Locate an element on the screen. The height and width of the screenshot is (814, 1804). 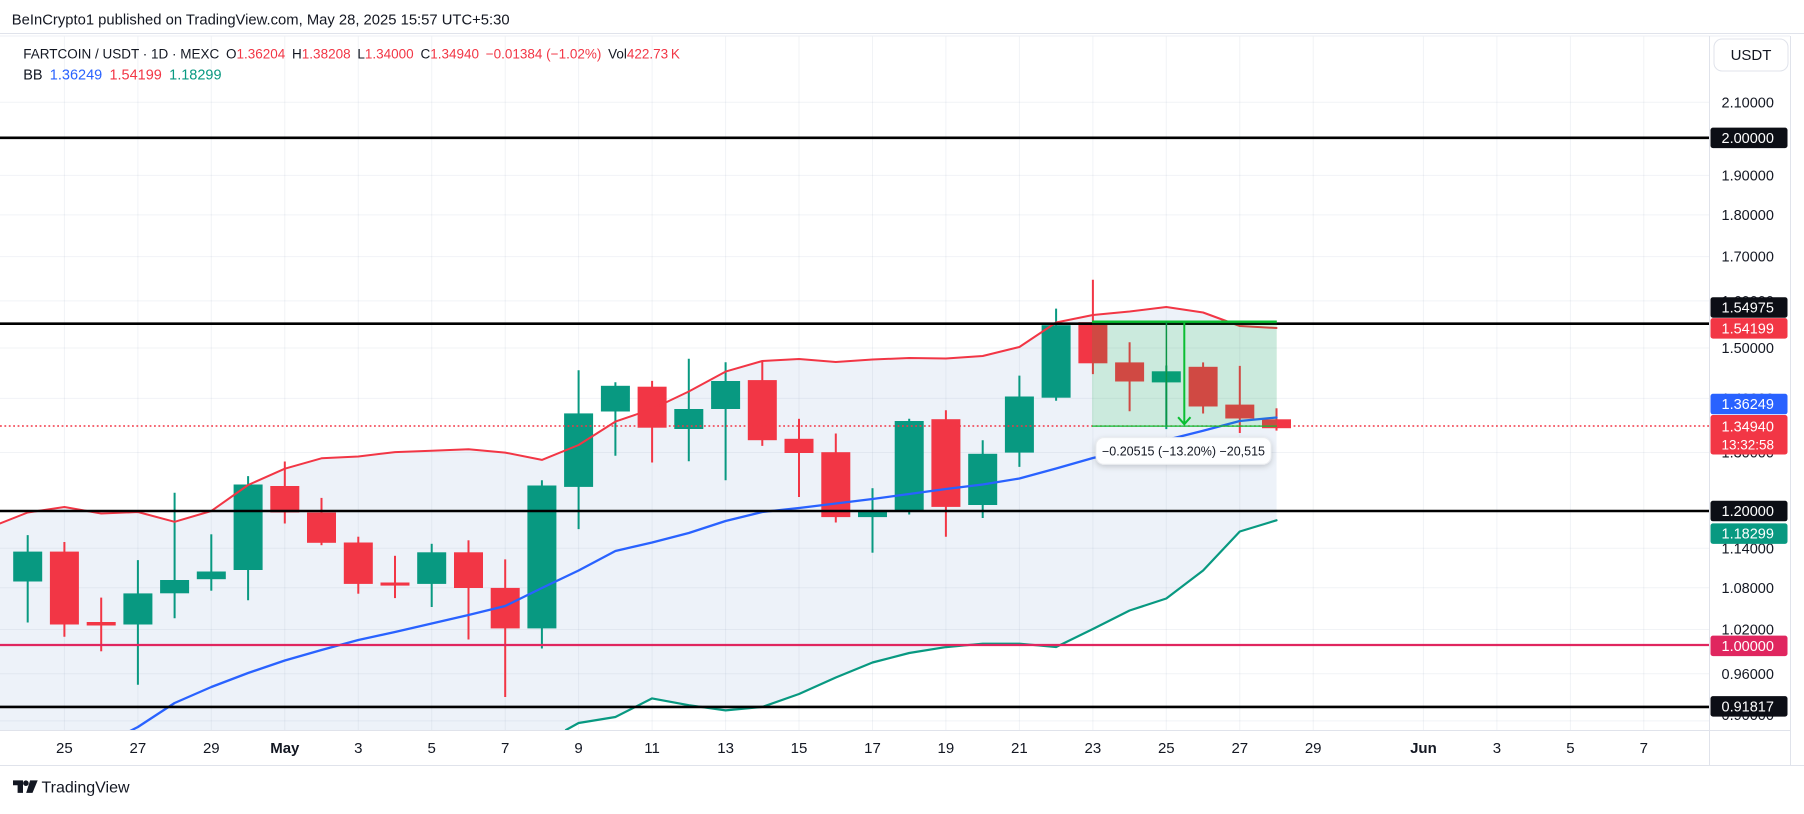
svg-text: May is located at coordinates (285, 748).